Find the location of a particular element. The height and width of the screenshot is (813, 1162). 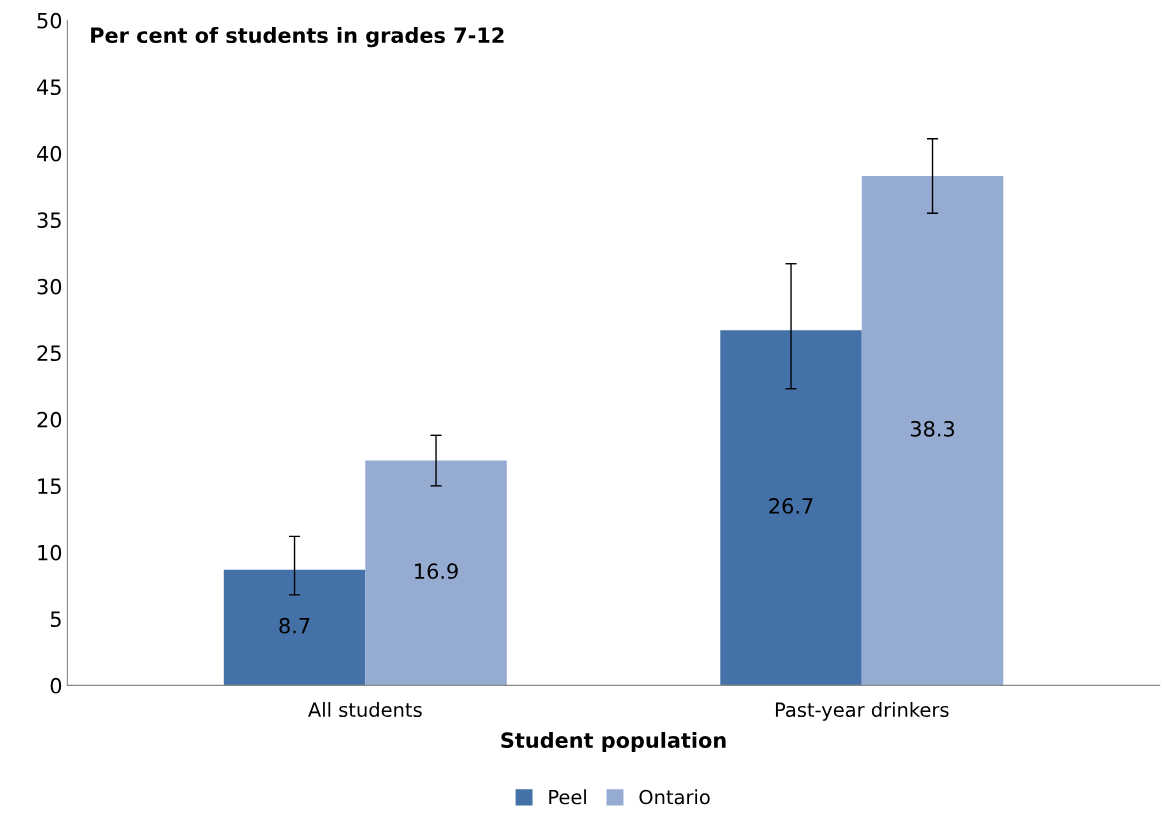

y-tick-label: 50 is located at coordinates (49, 20).